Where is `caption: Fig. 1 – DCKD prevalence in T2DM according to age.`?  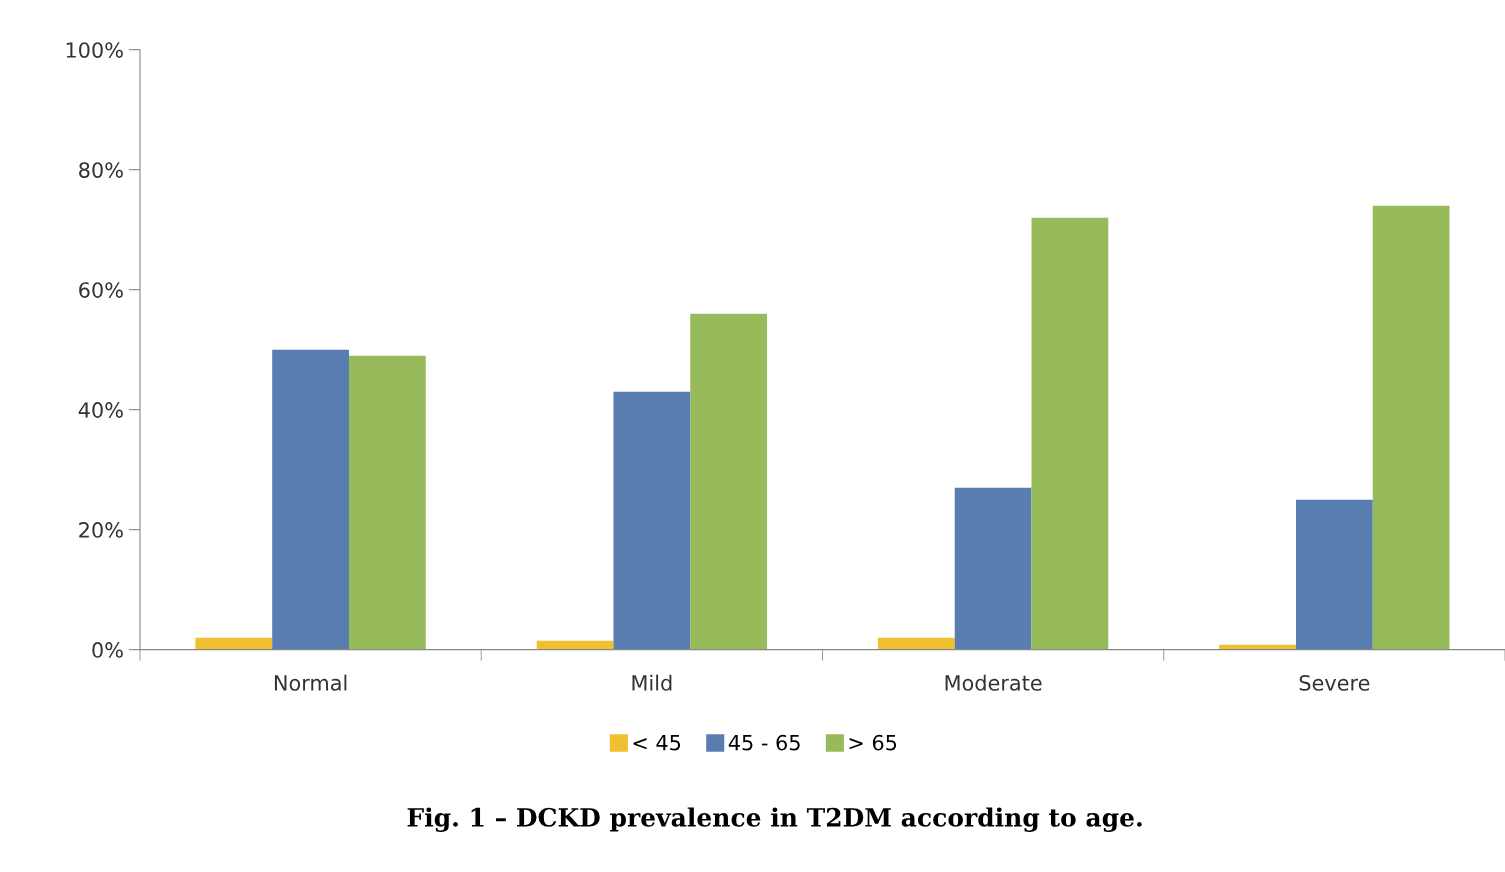
caption: Fig. 1 – DCKD prevalence in T2DM according to age. is located at coordinates (774, 819).